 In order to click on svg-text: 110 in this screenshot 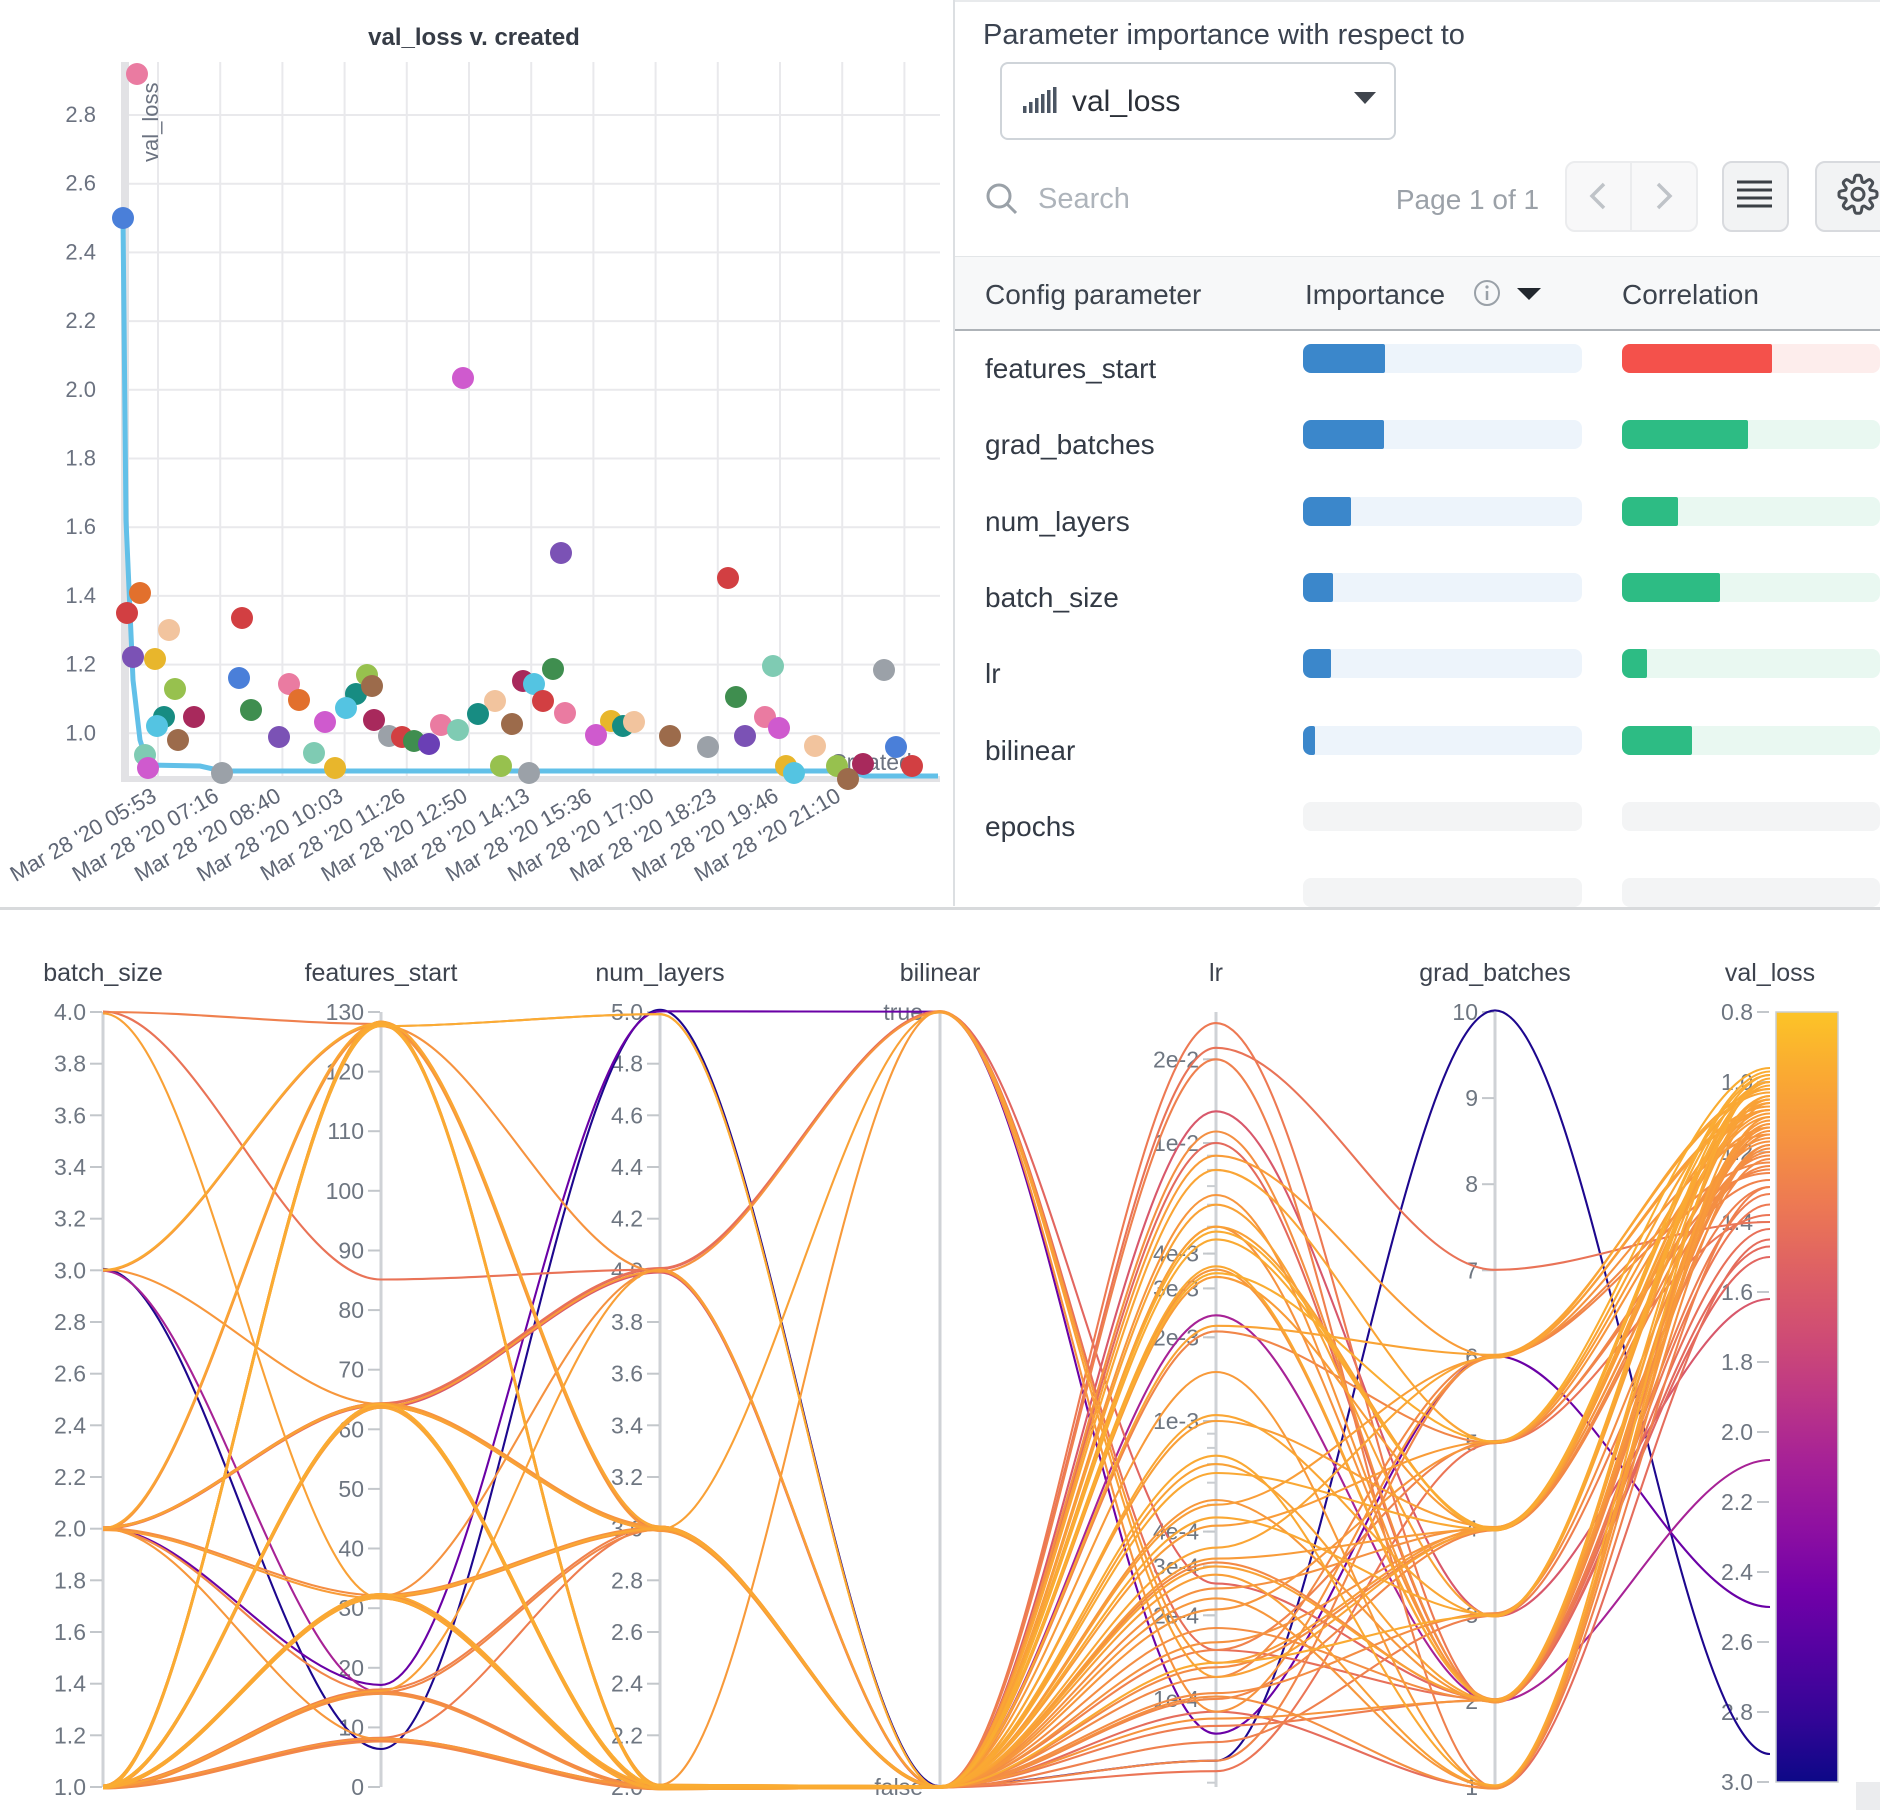, I will do `click(345, 1131)`.